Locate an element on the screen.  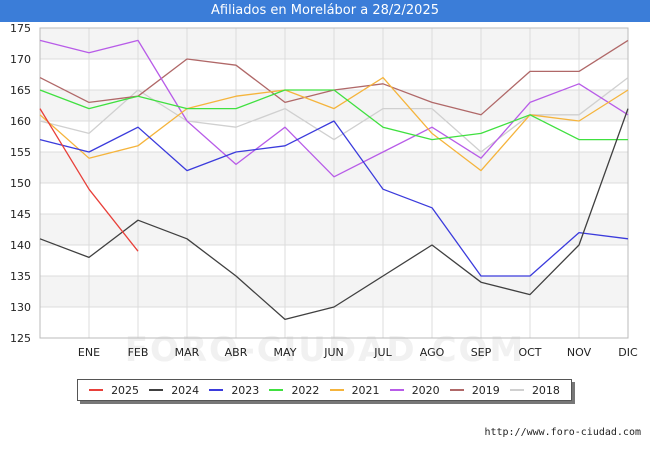
legend-item-2019: 2019 is located at coordinates (474, 390).